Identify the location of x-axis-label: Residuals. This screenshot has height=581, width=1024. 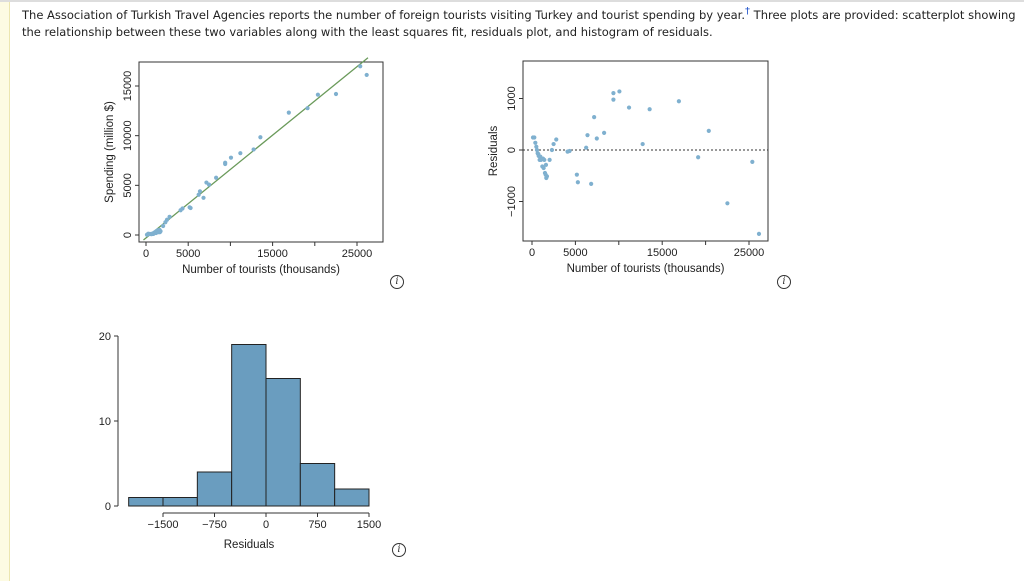
(249, 545).